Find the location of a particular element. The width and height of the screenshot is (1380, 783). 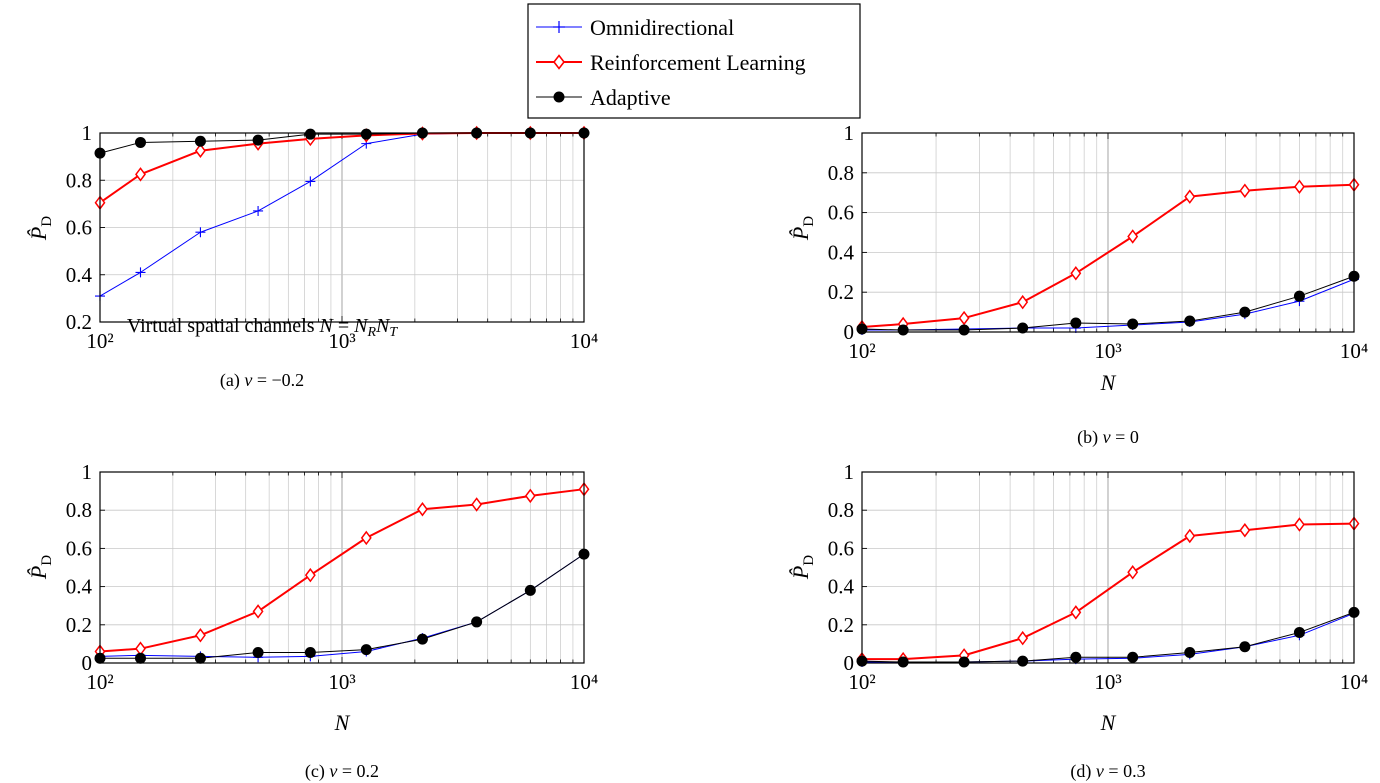

legend-marker-plus-icon is located at coordinates (559, 27).